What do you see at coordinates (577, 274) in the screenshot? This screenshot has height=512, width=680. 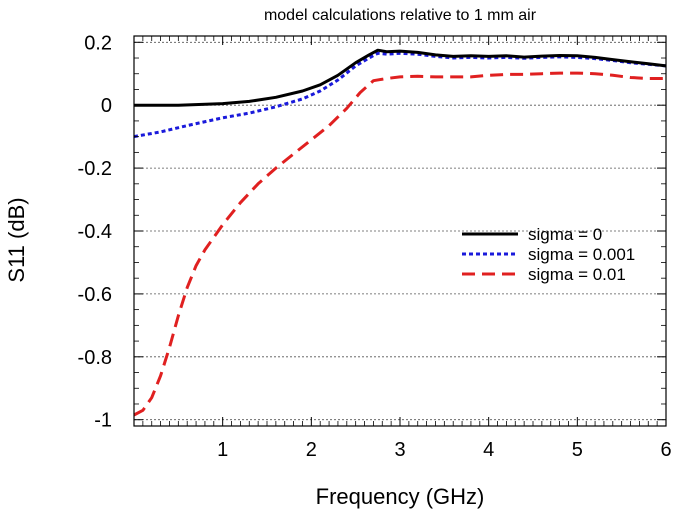 I see `legend-label-2: sigma = 0.01` at bounding box center [577, 274].